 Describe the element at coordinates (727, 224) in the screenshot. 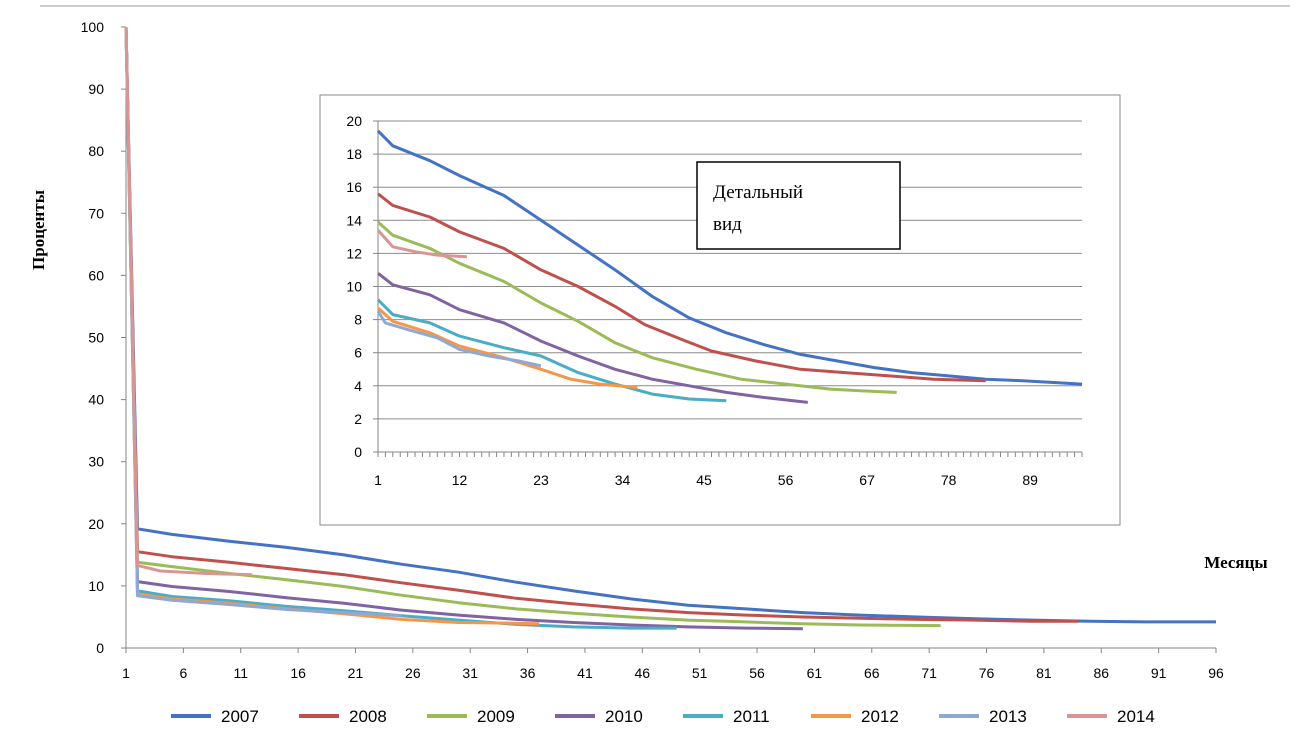

I see `annotation-text-line-2: вид` at that location.